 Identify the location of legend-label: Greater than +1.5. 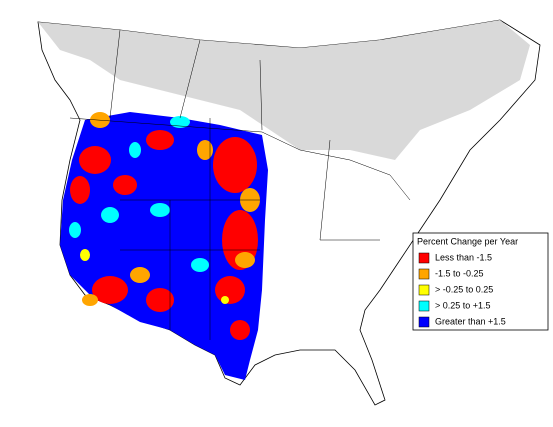
(470, 321).